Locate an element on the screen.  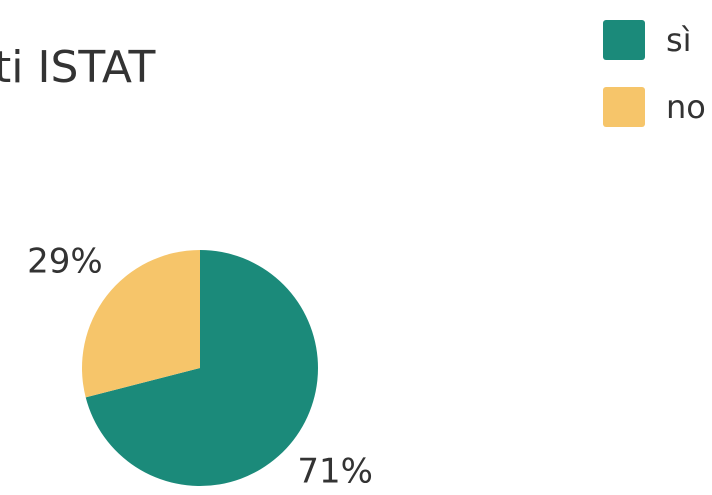
slice-label: 71% is located at coordinates (335, 471).